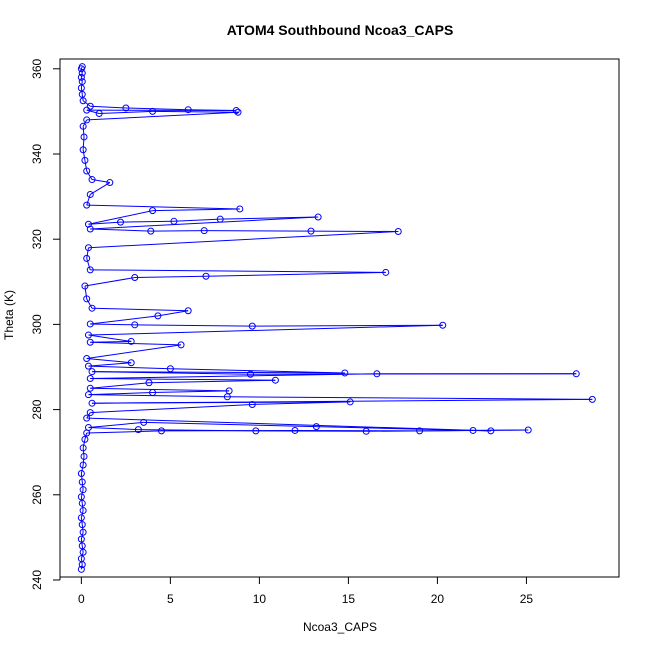 The width and height of the screenshot is (650, 650). Describe the element at coordinates (37, 580) in the screenshot. I see `y-tick-label: 240` at that location.